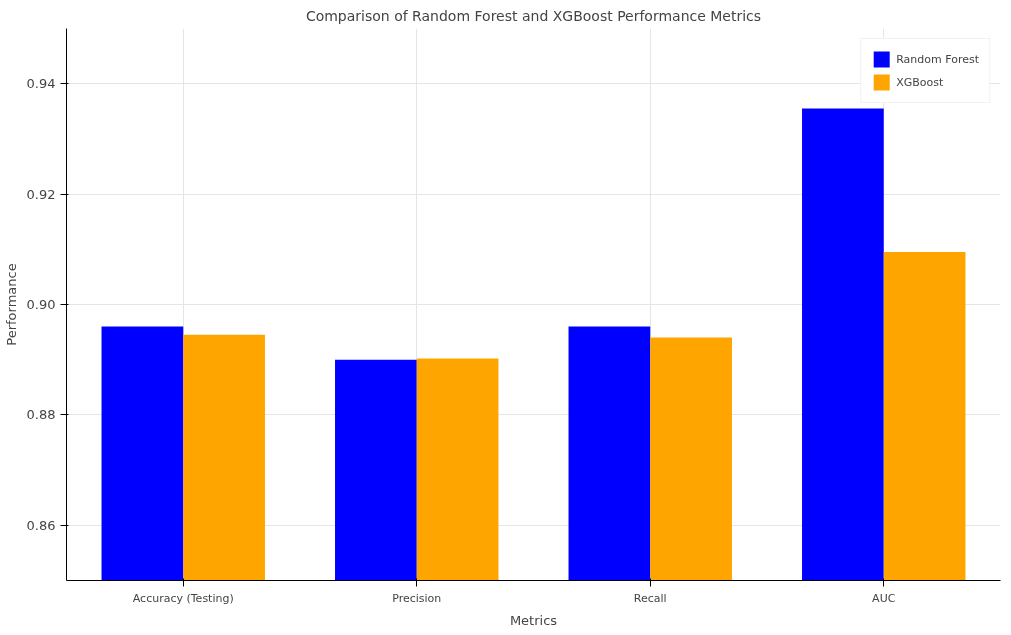 This screenshot has width=1011, height=635. I want to click on y-tick-label: 0.88, so click(41, 415).